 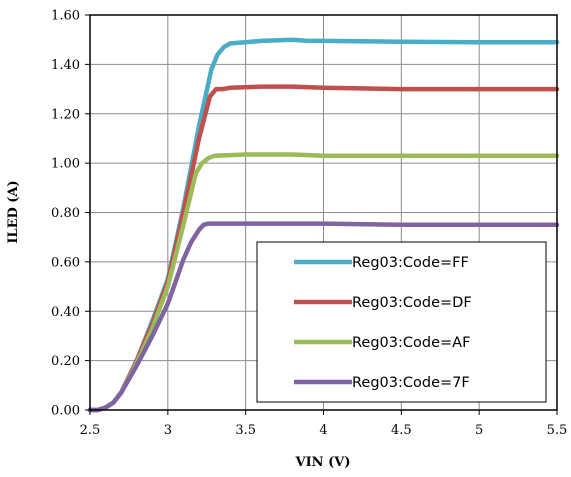 I want to click on x-tick-label: 2.5, so click(x=90, y=430).